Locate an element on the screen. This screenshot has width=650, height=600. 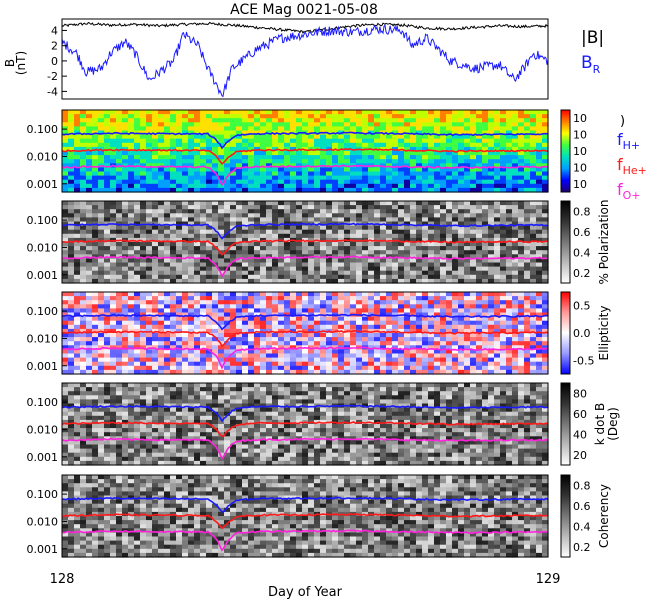
colorbar-label: % Polarization is located at coordinates (604, 242).